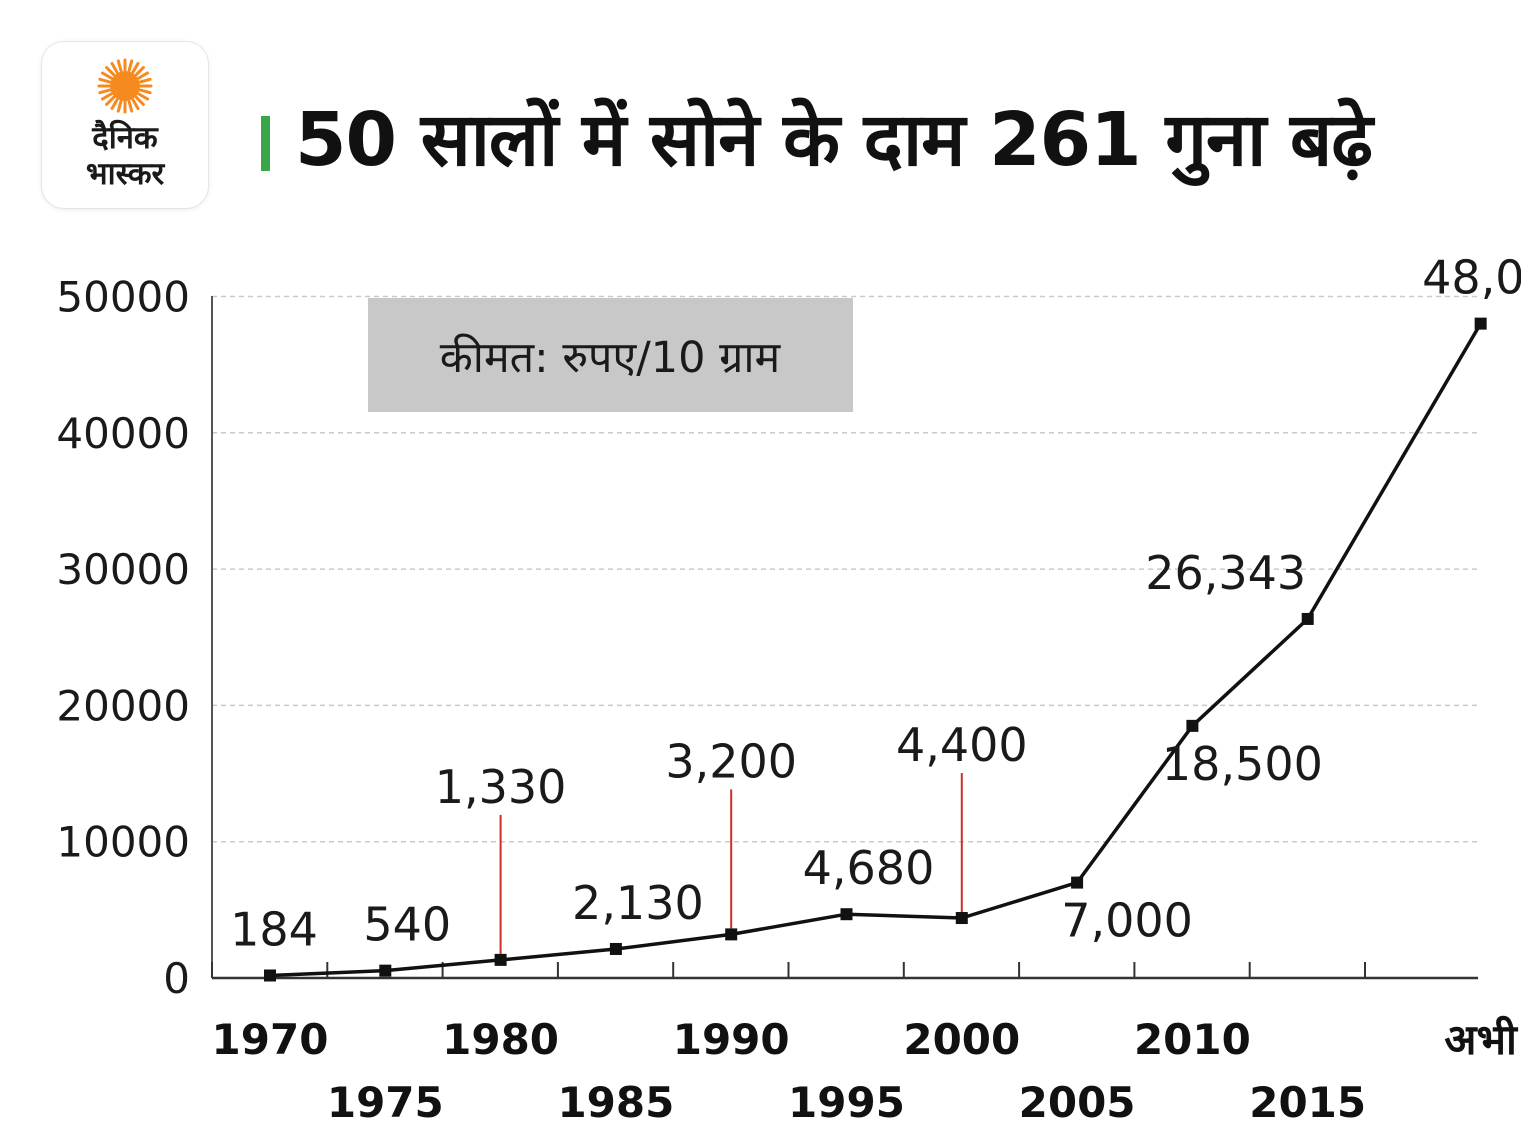 This screenshot has width=1521, height=1142. I want to click on y-tick-label: 50000, so click(123, 297).